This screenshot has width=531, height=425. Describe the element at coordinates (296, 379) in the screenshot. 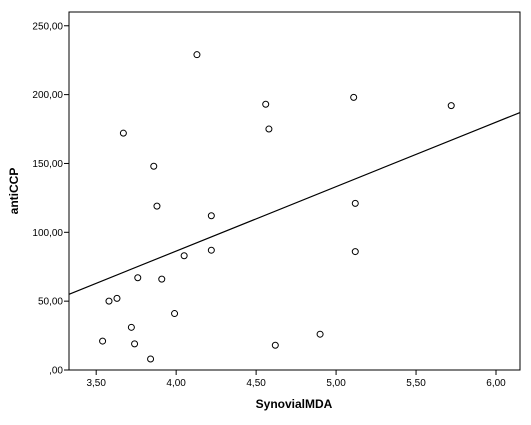

I see `x-axis-ticks: 3,50 4,00 4,50 5,00 5,50 6,00` at that location.